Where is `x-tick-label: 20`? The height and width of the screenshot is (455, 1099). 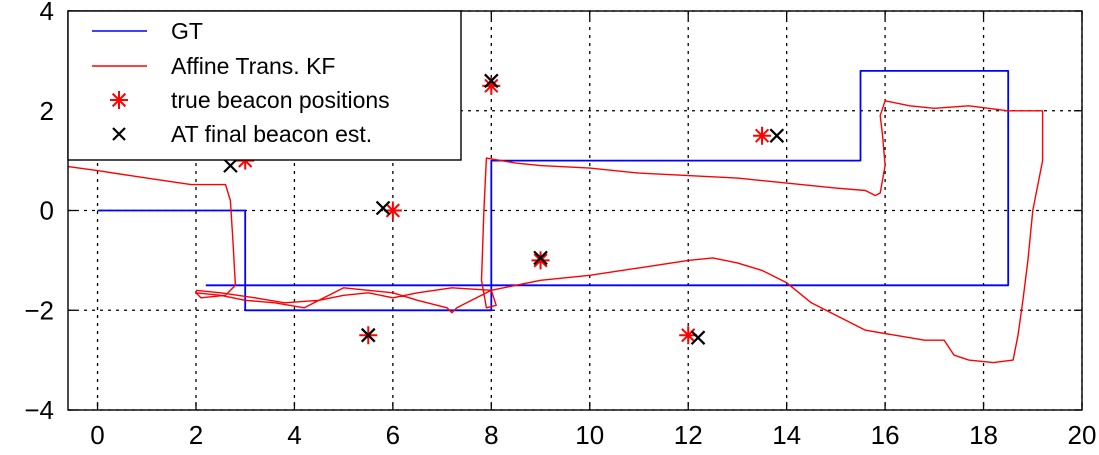
x-tick-label: 20 is located at coordinates (1082, 435).